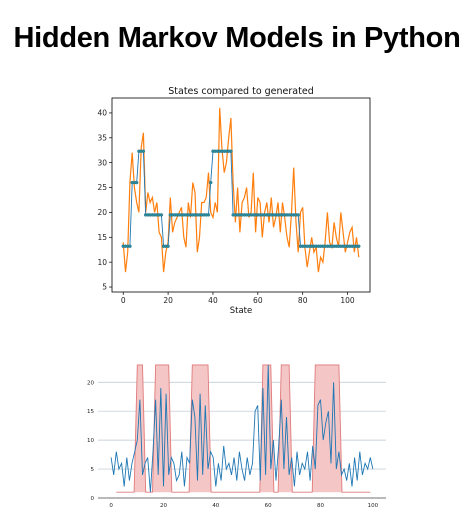 Image resolution: width=474 pixels, height=532 pixels. Describe the element at coordinates (102, 137) in the screenshot. I see `y-tick-label: 35` at that location.